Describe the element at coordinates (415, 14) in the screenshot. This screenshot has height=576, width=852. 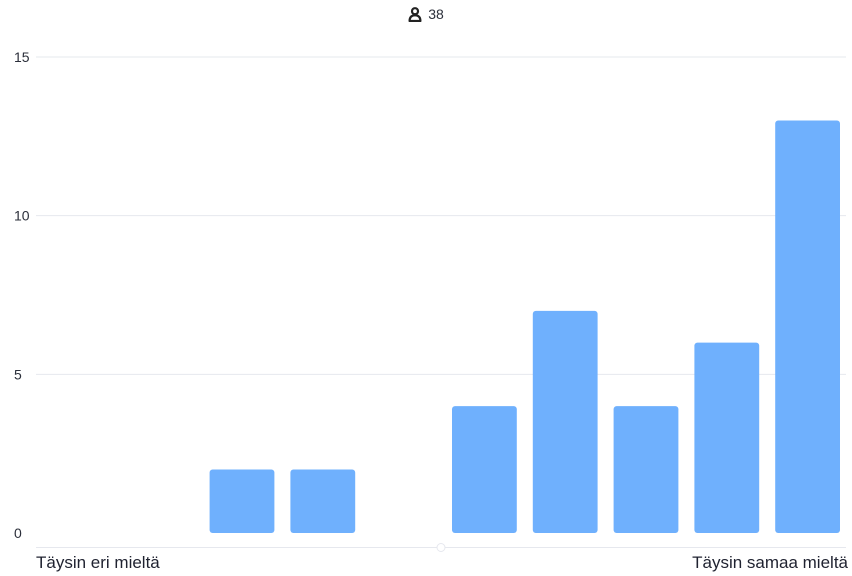
I see `person-icon` at that location.